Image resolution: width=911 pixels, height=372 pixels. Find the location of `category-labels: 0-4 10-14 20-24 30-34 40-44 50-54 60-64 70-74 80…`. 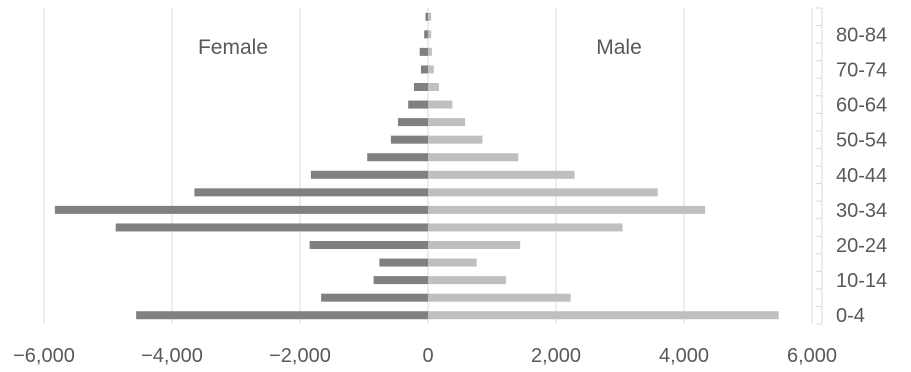

category-labels: 0-4 10-14 20-24 30-34 40-44 50-54 60-64 70-74 80… is located at coordinates (861, 175).